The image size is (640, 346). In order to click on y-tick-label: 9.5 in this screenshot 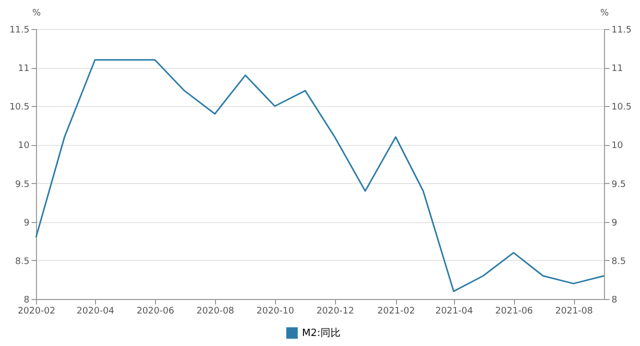, I will do `click(22, 185)`.